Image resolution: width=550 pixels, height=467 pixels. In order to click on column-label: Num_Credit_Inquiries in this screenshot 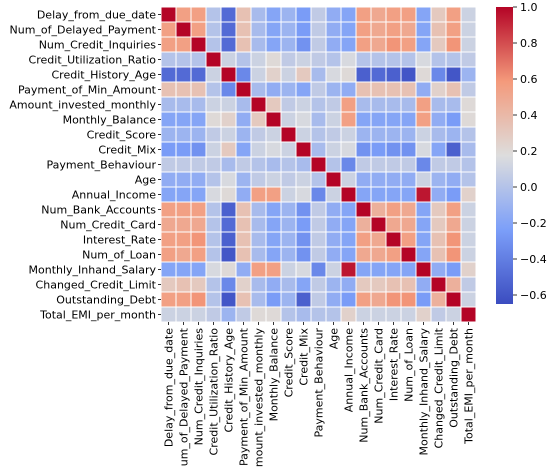, I will do `click(199, 387)`.